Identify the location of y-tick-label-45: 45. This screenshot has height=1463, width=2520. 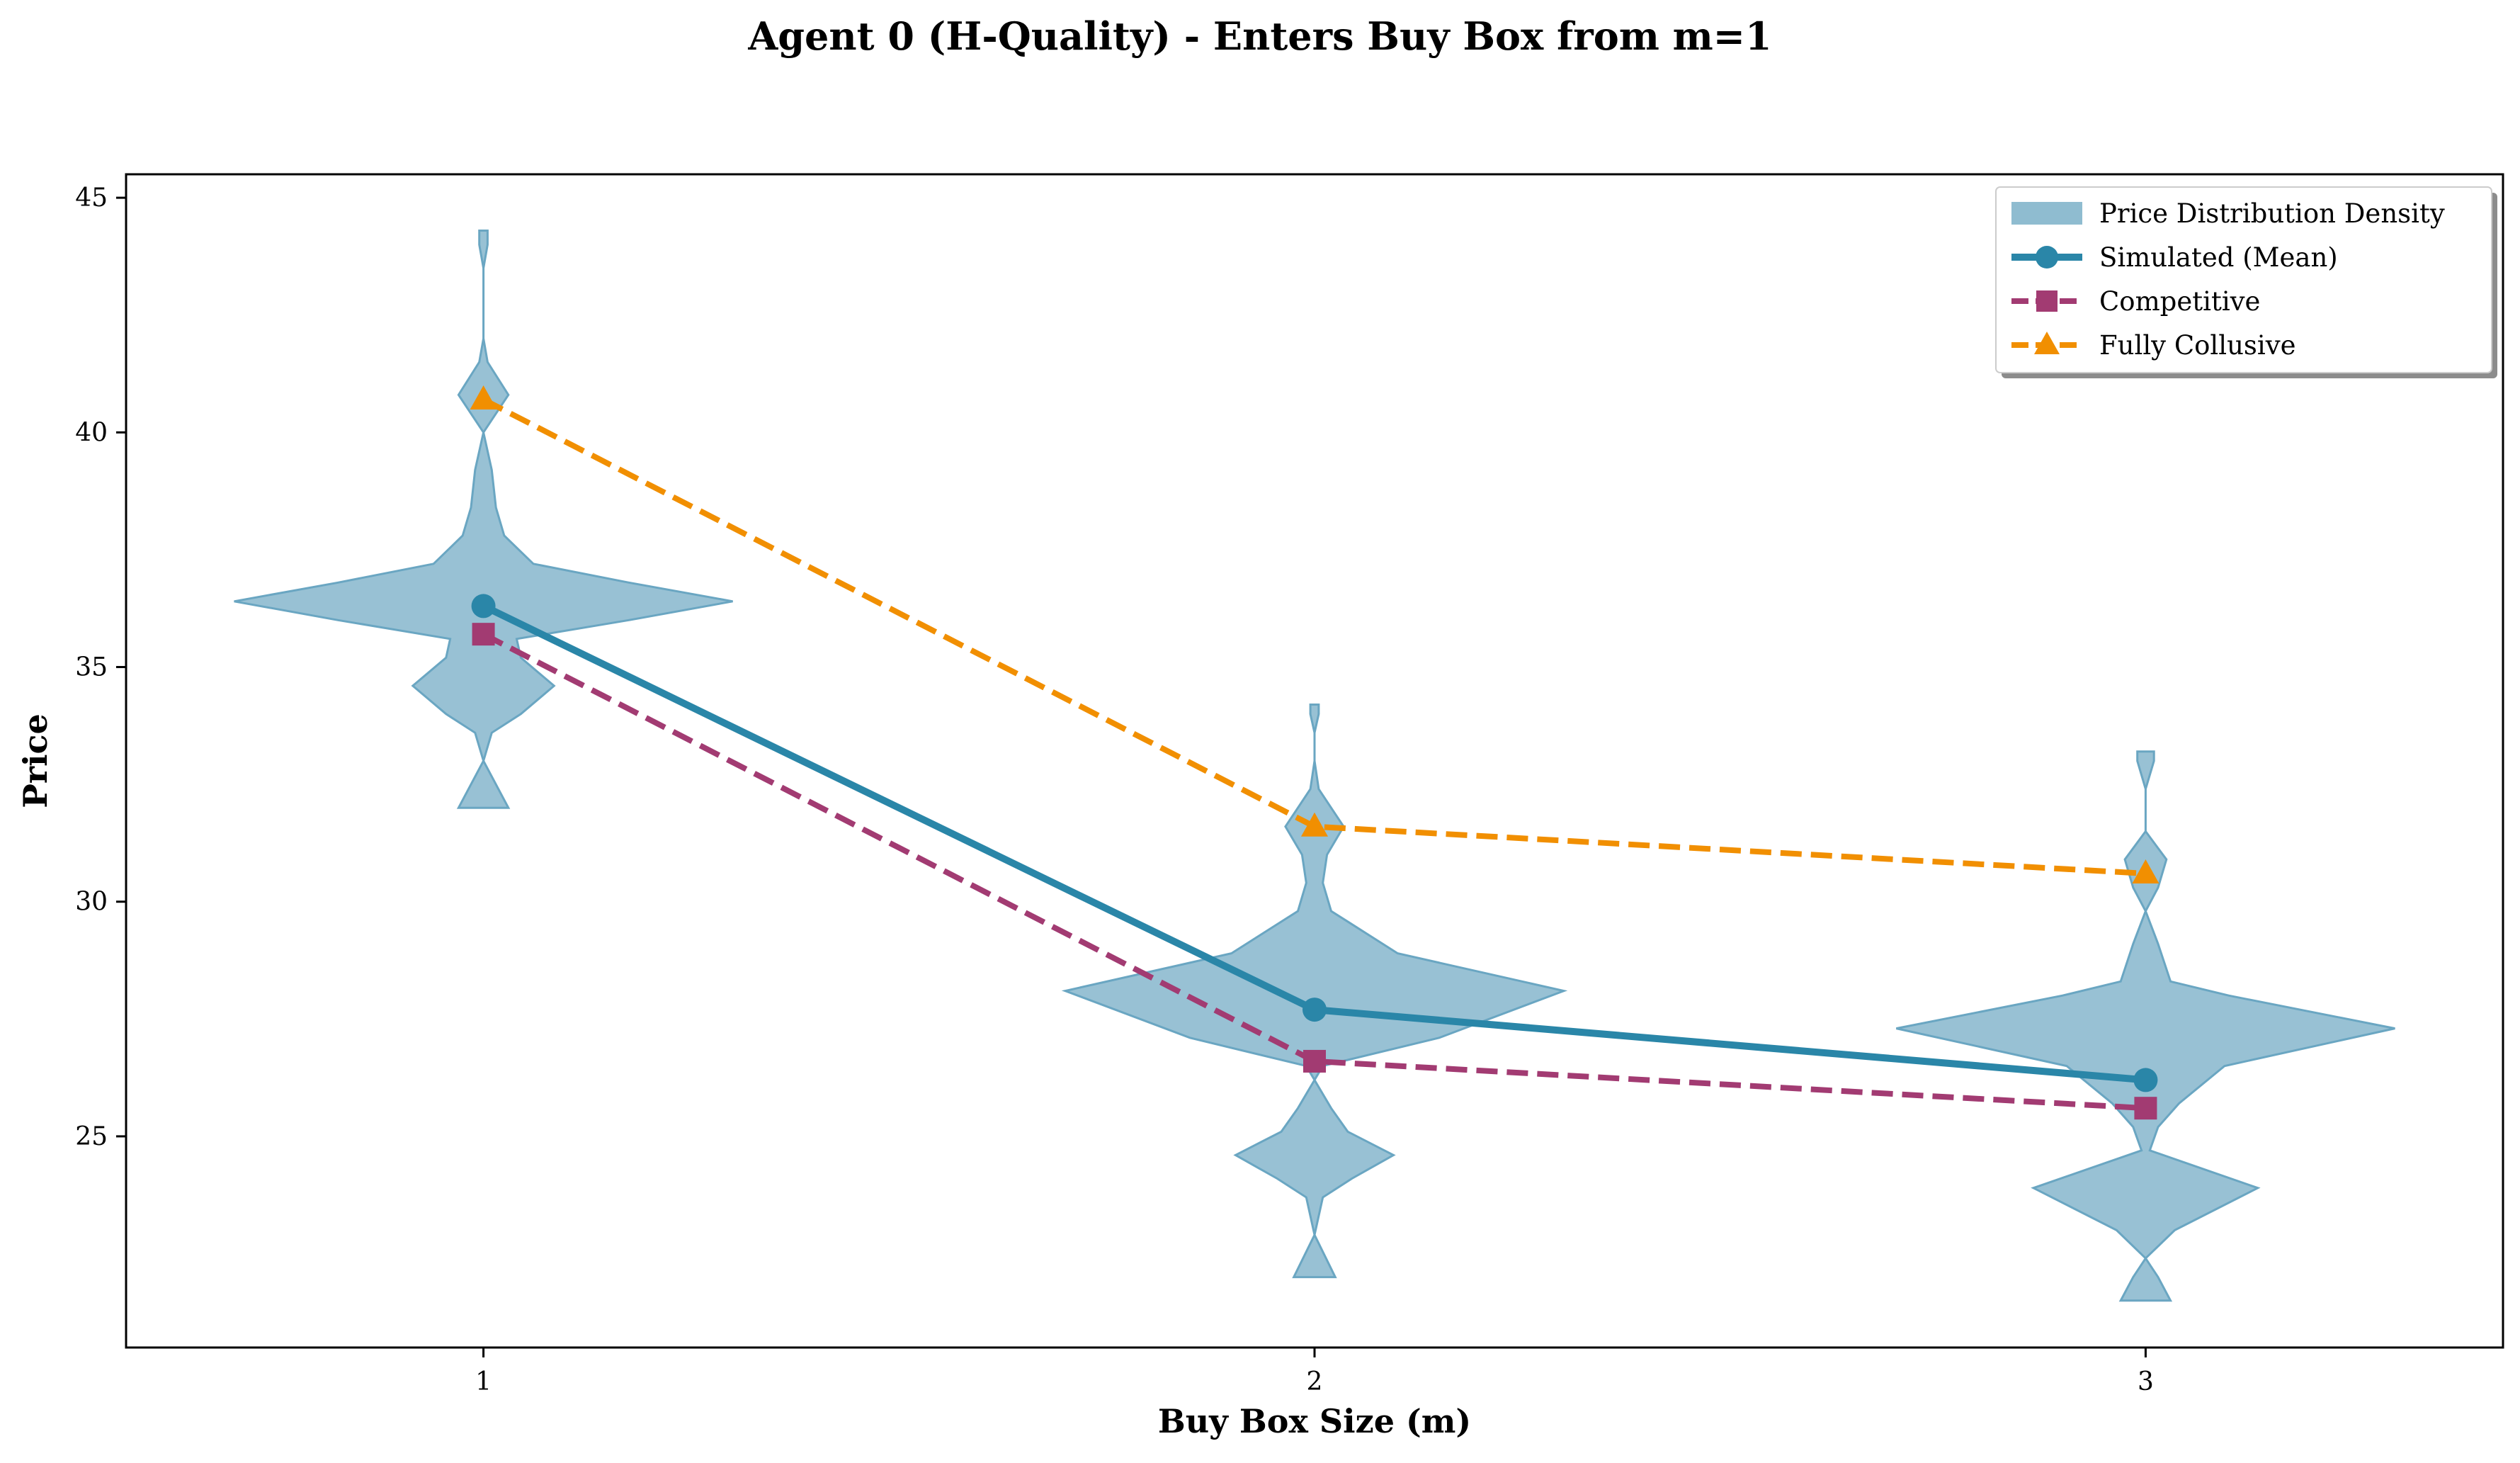
(91, 198).